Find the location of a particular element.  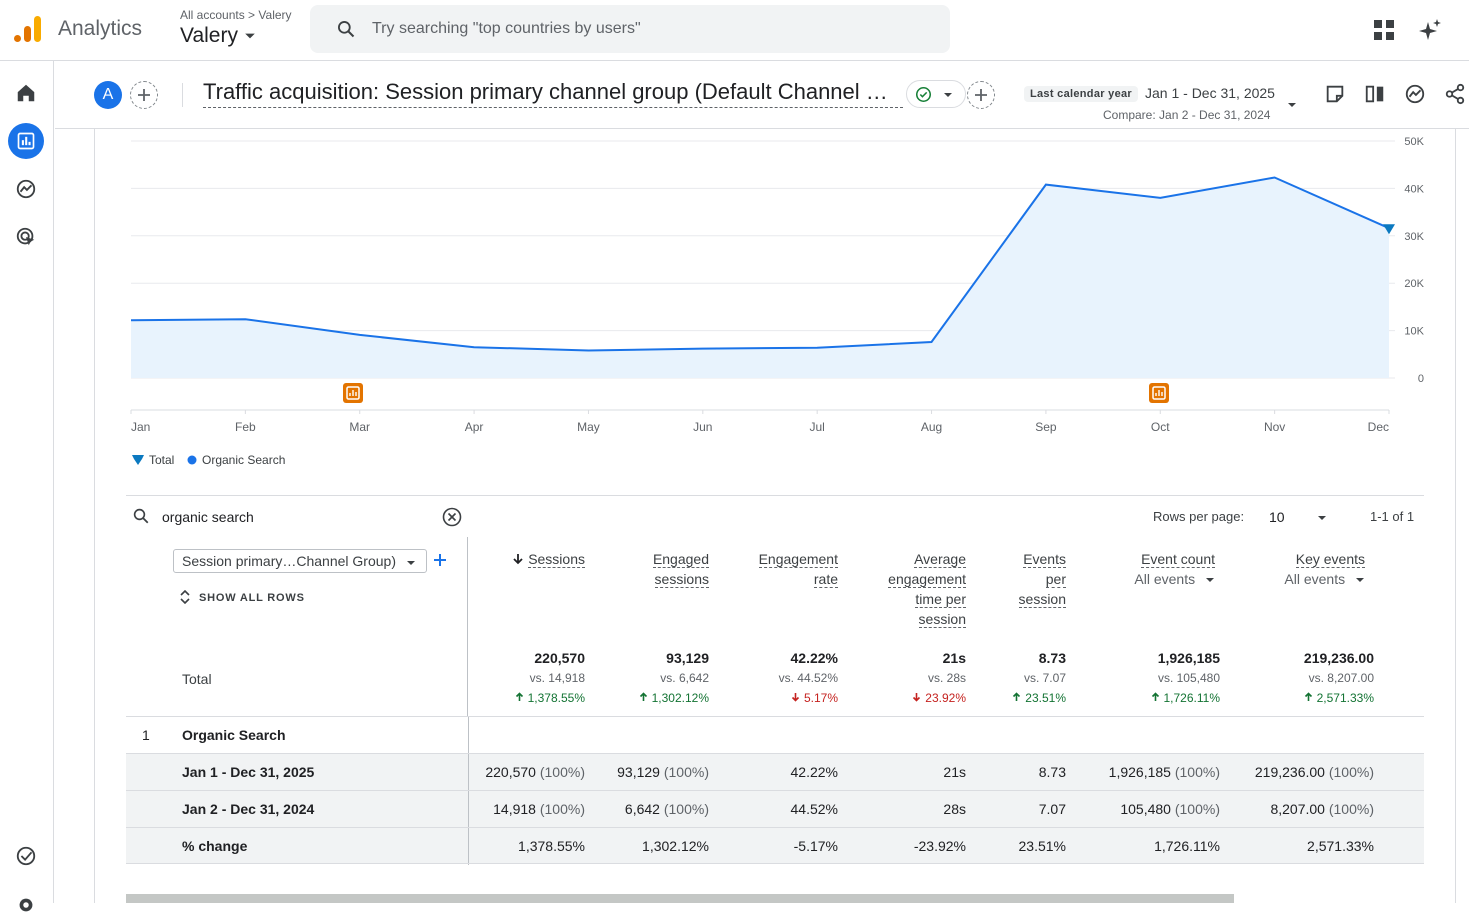

cell-value: 21s is located at coordinates (954, 772).